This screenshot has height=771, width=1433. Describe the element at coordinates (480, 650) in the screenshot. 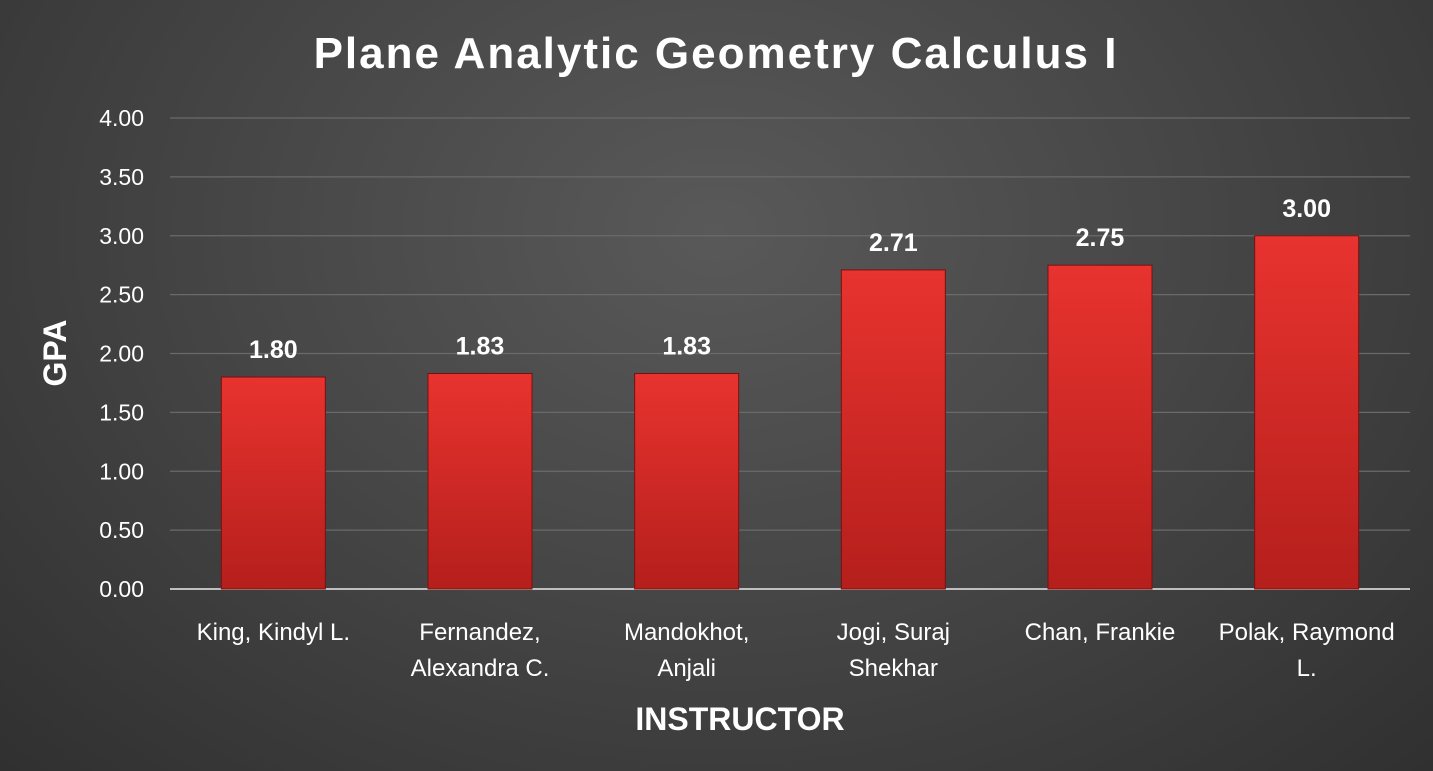

I see `x-tick-label: Fernandez, Alexandra C.` at that location.